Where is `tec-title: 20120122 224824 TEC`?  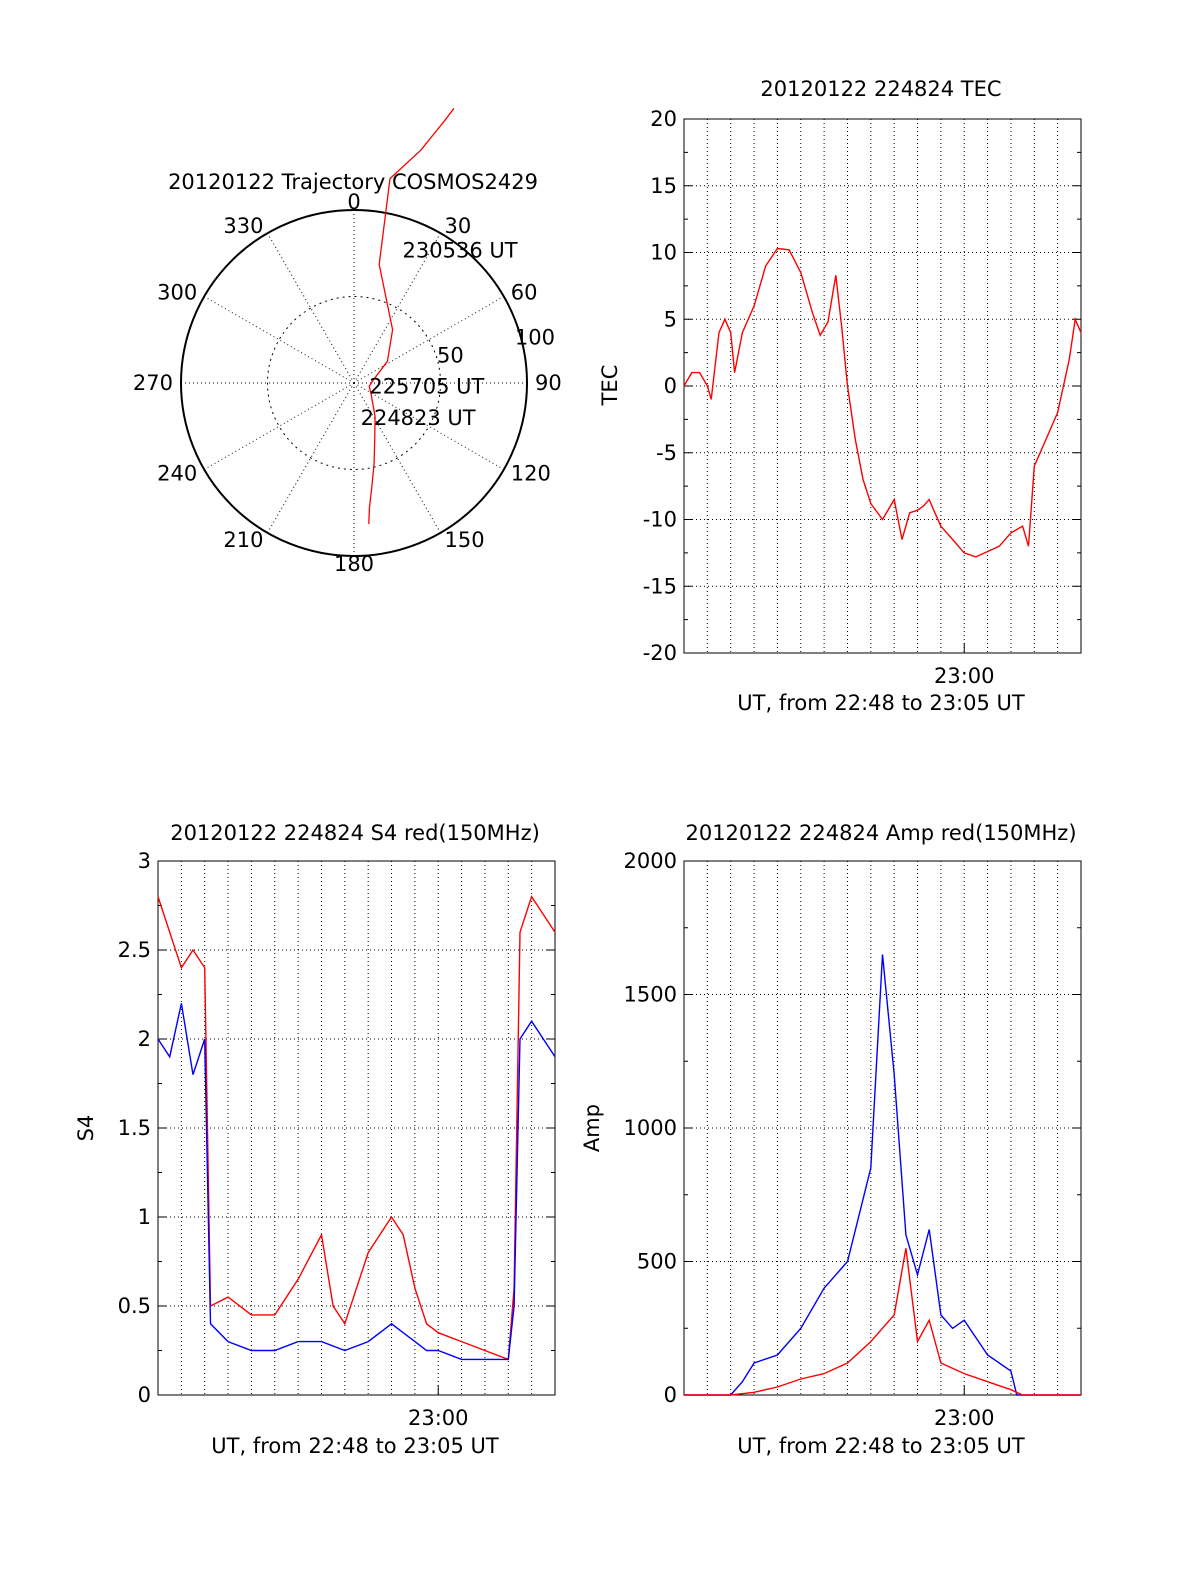 tec-title: 20120122 224824 TEC is located at coordinates (880, 89).